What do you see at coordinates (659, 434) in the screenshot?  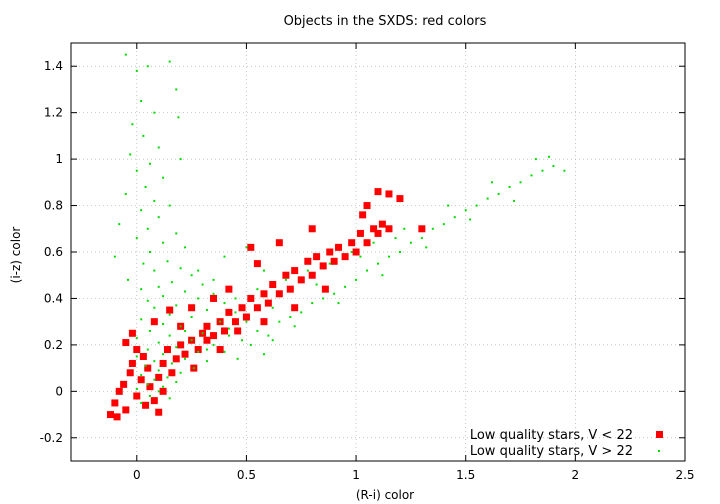 I see `legend-marker-square` at bounding box center [659, 434].